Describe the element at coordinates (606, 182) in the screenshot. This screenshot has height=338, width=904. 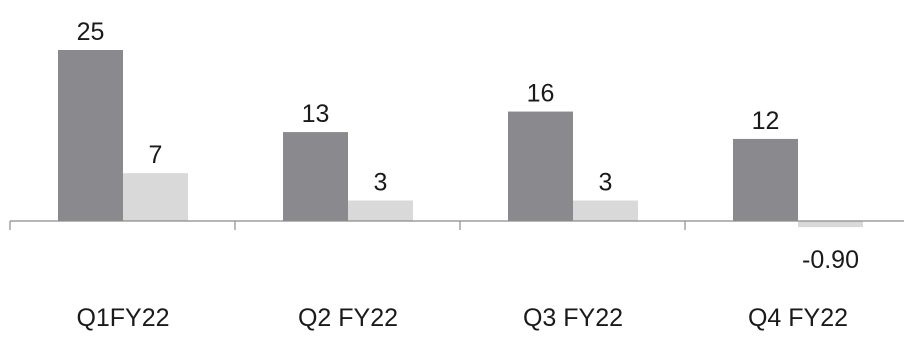
I see `value-label-series2-3: 3` at that location.